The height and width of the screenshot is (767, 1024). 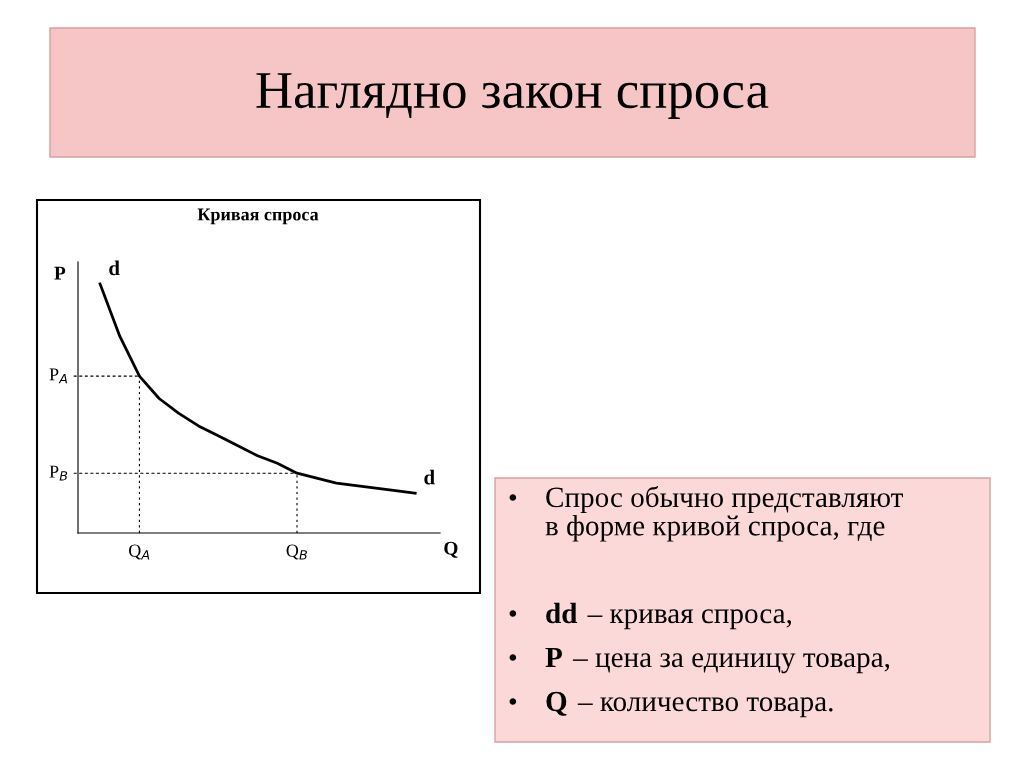 I want to click on text: P$_{B}$, so click(x=58, y=473).